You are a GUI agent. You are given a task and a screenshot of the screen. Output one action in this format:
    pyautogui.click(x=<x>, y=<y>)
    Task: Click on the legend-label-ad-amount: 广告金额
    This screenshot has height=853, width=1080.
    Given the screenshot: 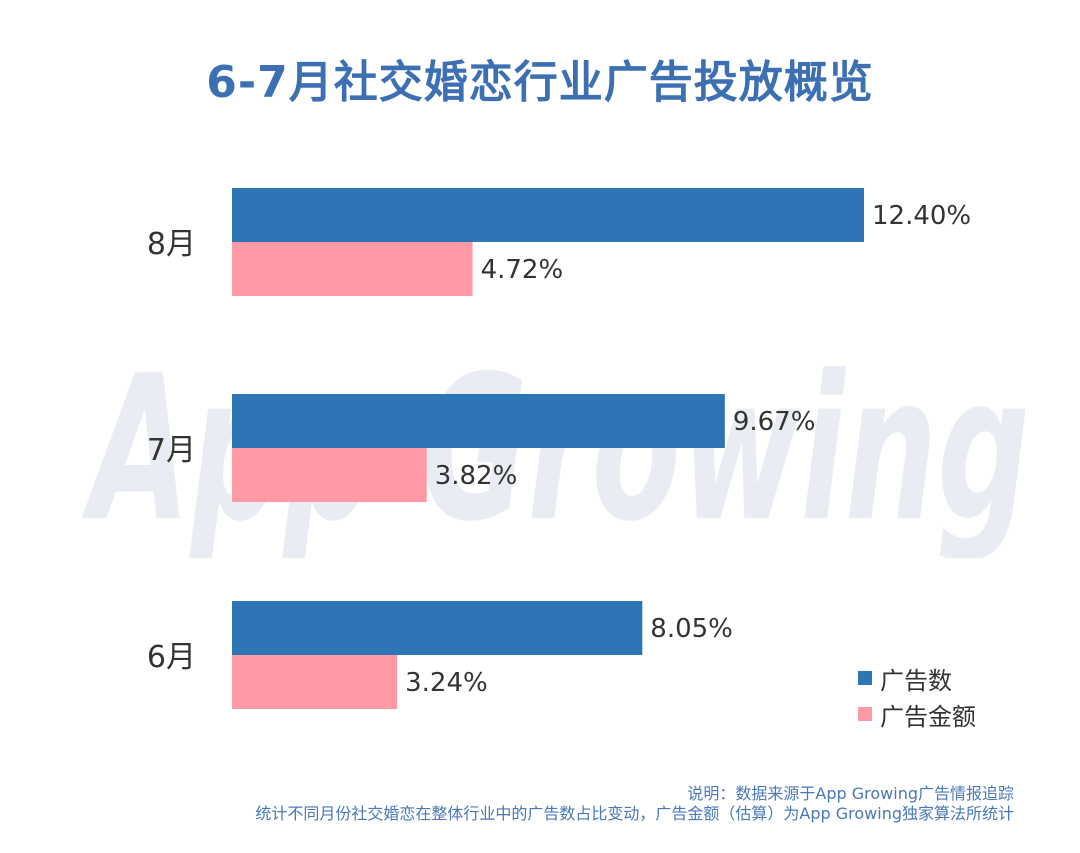 What is the action you would take?
    pyautogui.click(x=928, y=716)
    